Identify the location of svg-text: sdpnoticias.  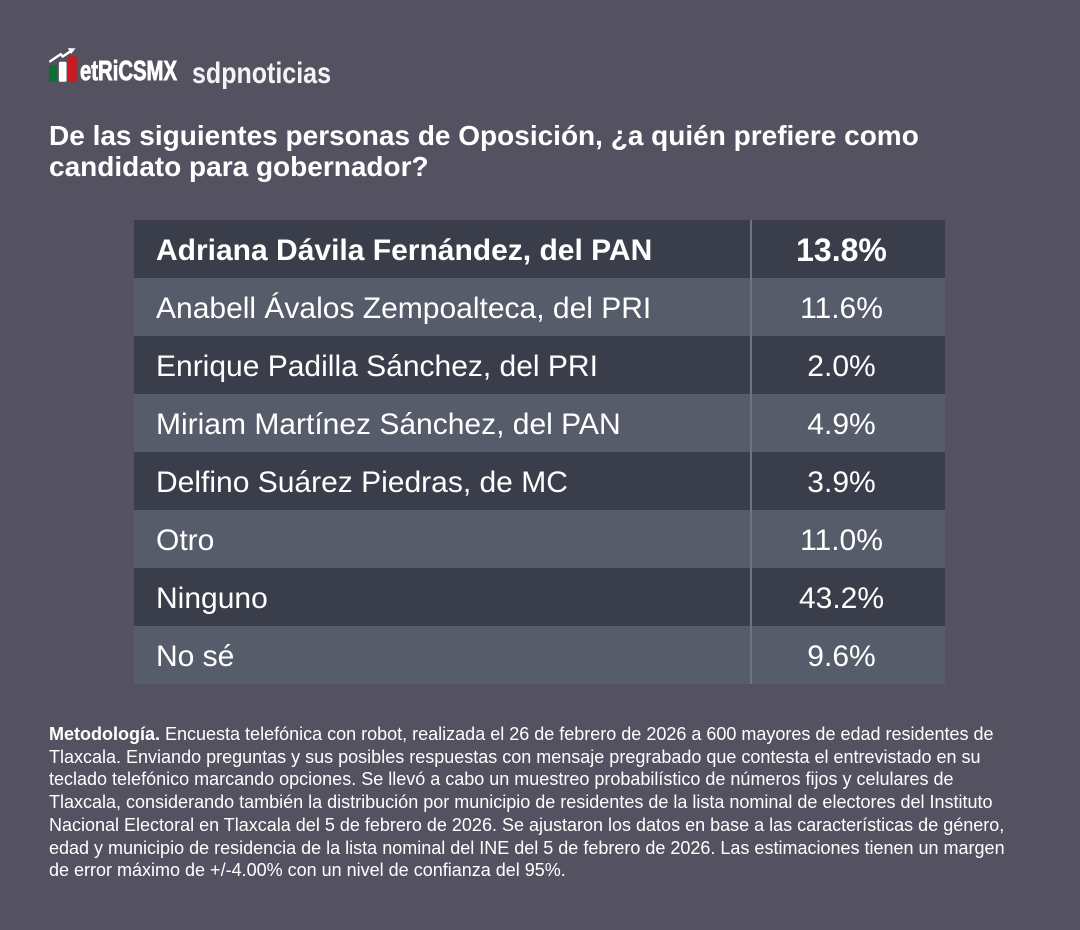
(261, 73).